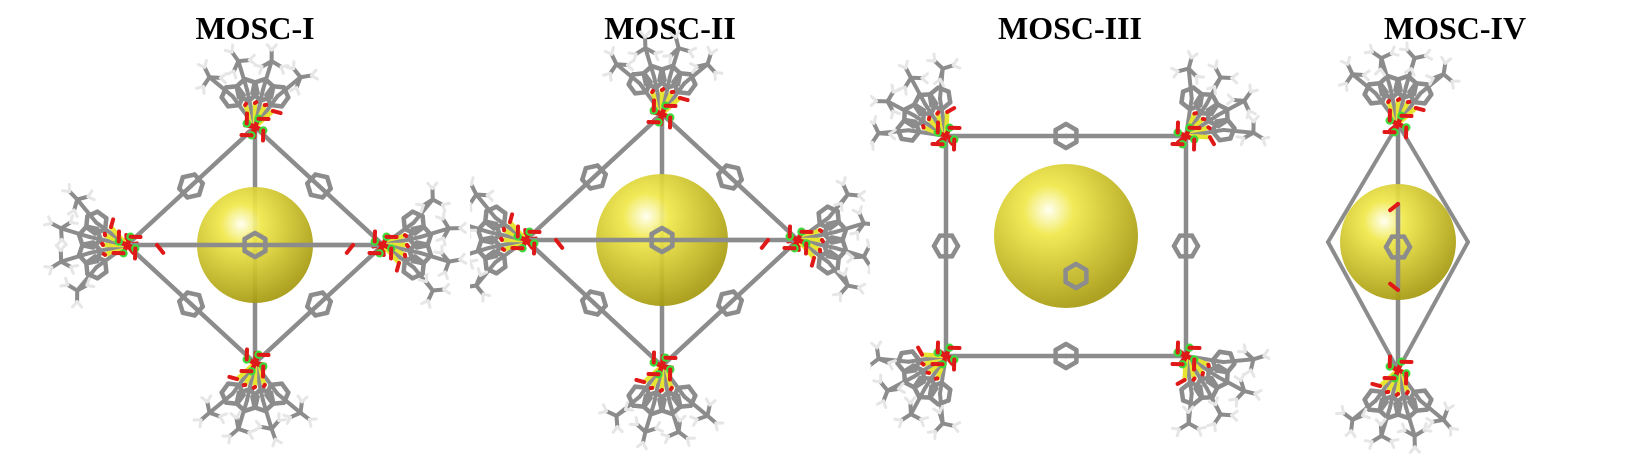 The height and width of the screenshot is (463, 1637). I want to click on cavity-sphere, so click(1066, 236).